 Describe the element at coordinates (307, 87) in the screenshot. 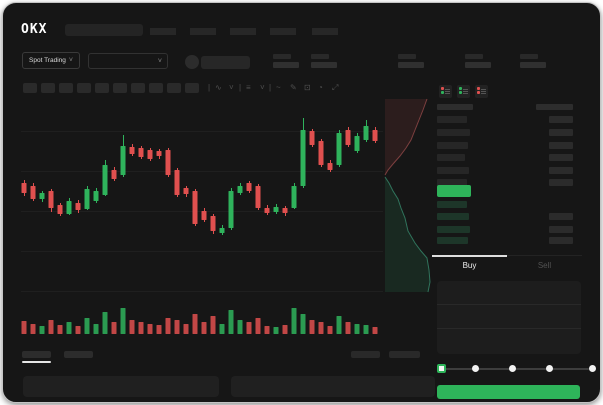

I see `camera-icon: ⊡` at that location.